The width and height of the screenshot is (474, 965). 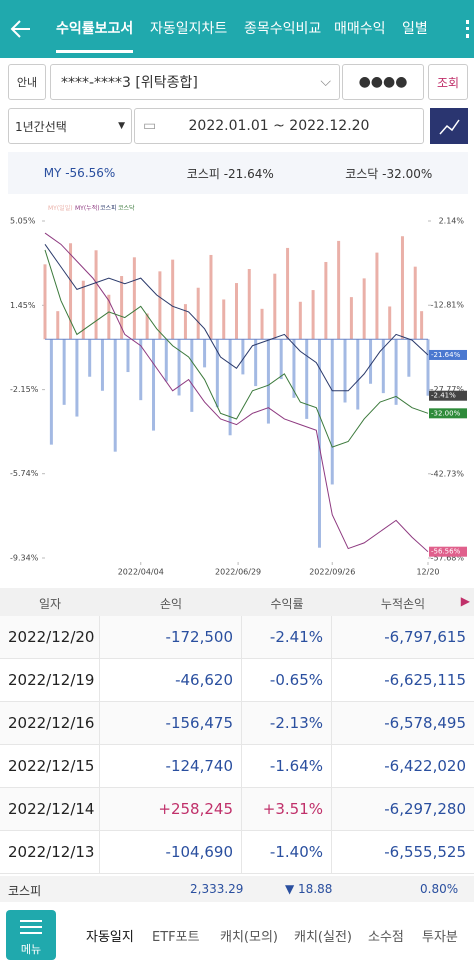 What do you see at coordinates (287, 766) in the screenshot?
I see `table-cell: -1.64%` at bounding box center [287, 766].